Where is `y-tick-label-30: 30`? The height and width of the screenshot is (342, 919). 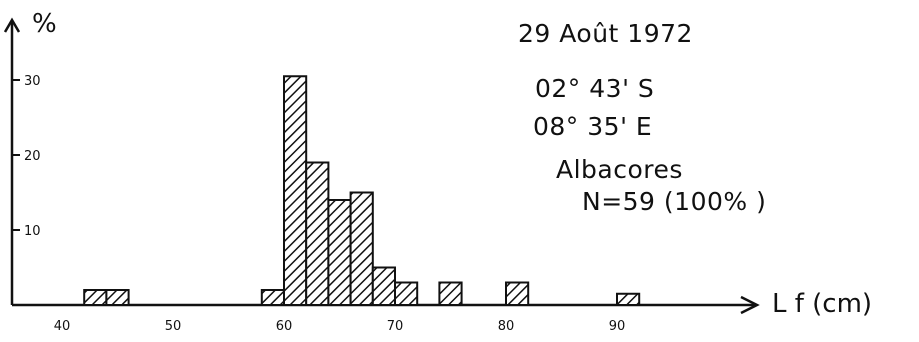 y-tick-label-30: 30 is located at coordinates (32, 81).